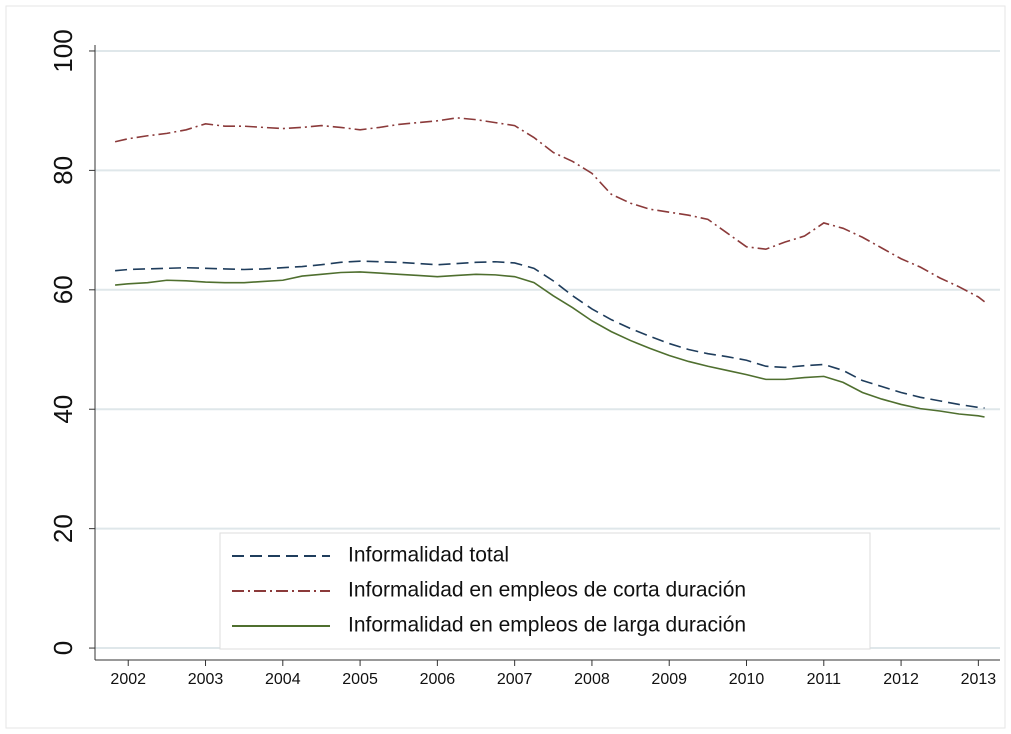 The width and height of the screenshot is (1011, 734). What do you see at coordinates (515, 679) in the screenshot?
I see `x-tick-label: 2007` at bounding box center [515, 679].